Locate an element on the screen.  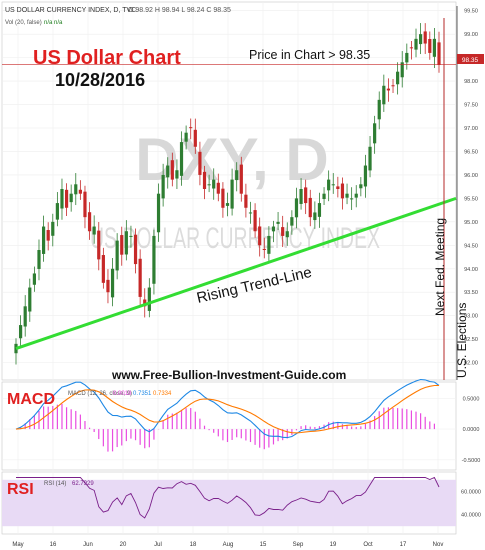
rsi-line is located at coordinates (228, 497).